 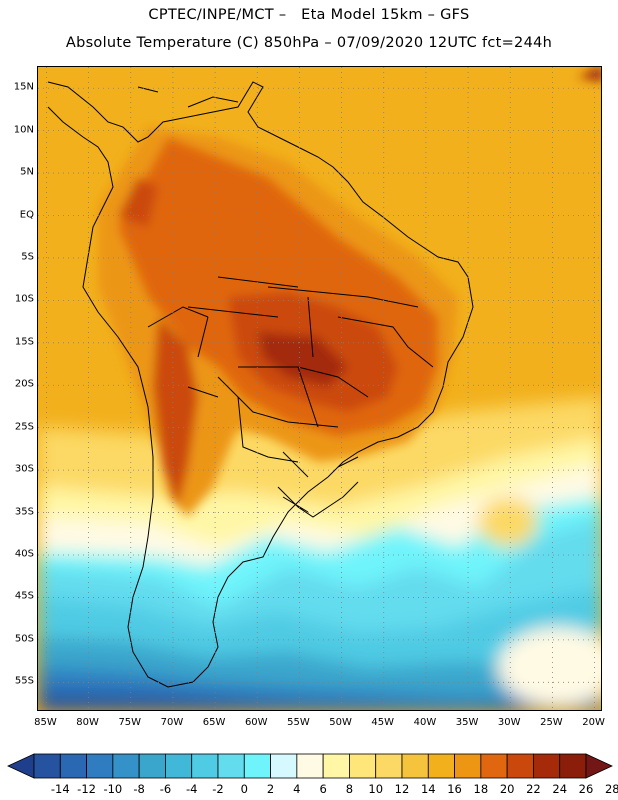 What do you see at coordinates (533, 789) in the screenshot?
I see `colorbar-label: 22` at bounding box center [533, 789].